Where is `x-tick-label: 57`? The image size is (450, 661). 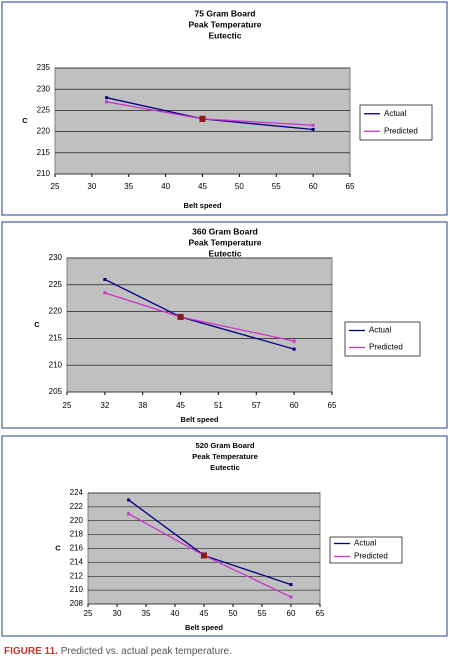 x-tick-label: 57 is located at coordinates (256, 405).